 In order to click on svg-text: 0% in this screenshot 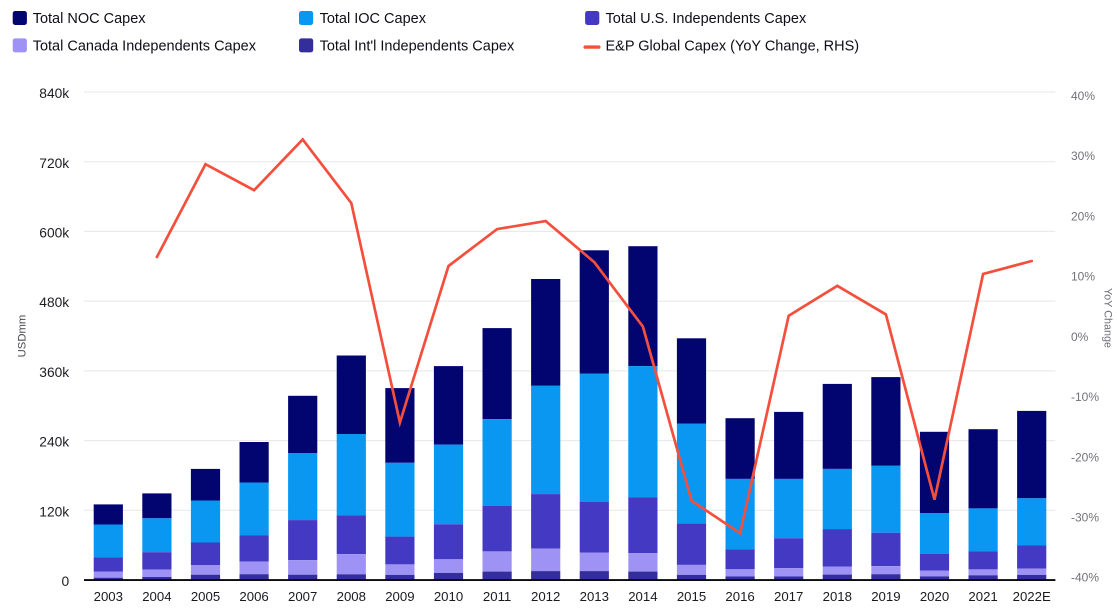, I will do `click(1080, 337)`.